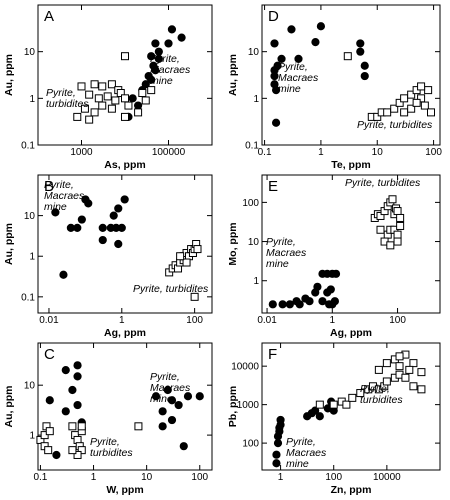 The height and width of the screenshot is (500, 450). Describe the element at coordinates (350, 165) in the screenshot. I see `x-axis-label: Te, ppm` at that location.